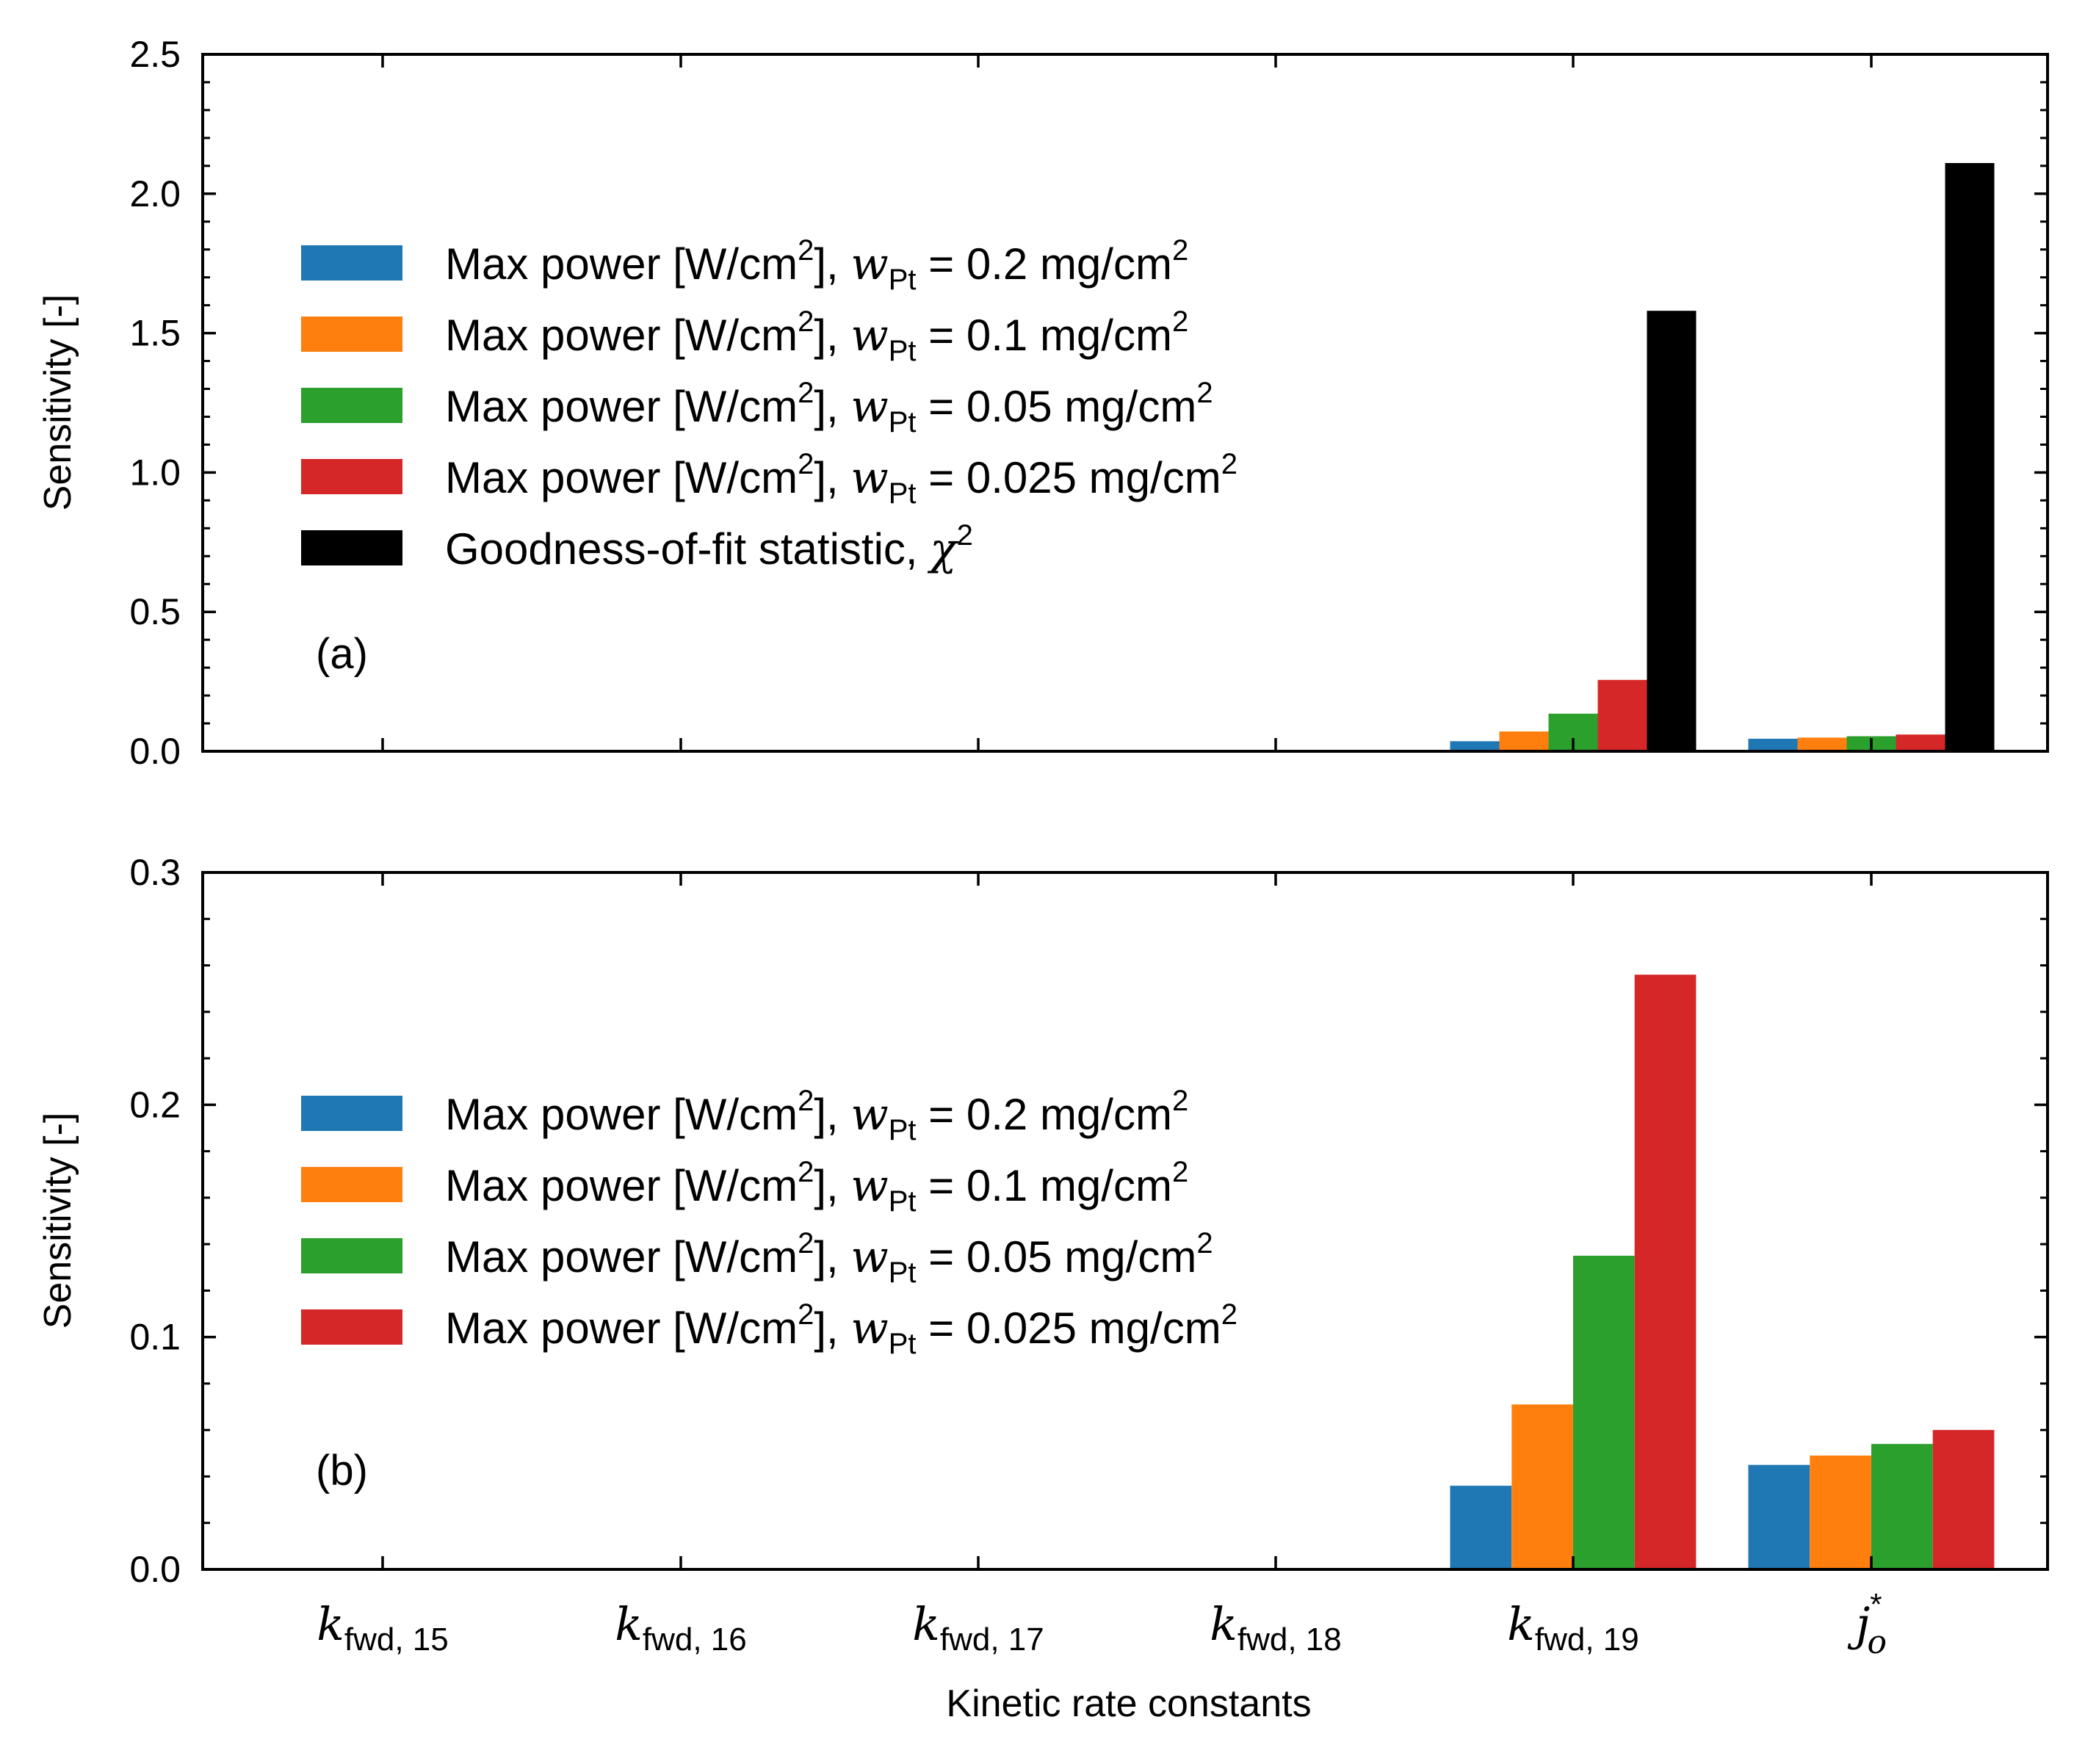 The width and height of the screenshot is (2074, 1764). Describe the element at coordinates (1859, 1624) in the screenshot. I see `category-symbol: j` at that location.